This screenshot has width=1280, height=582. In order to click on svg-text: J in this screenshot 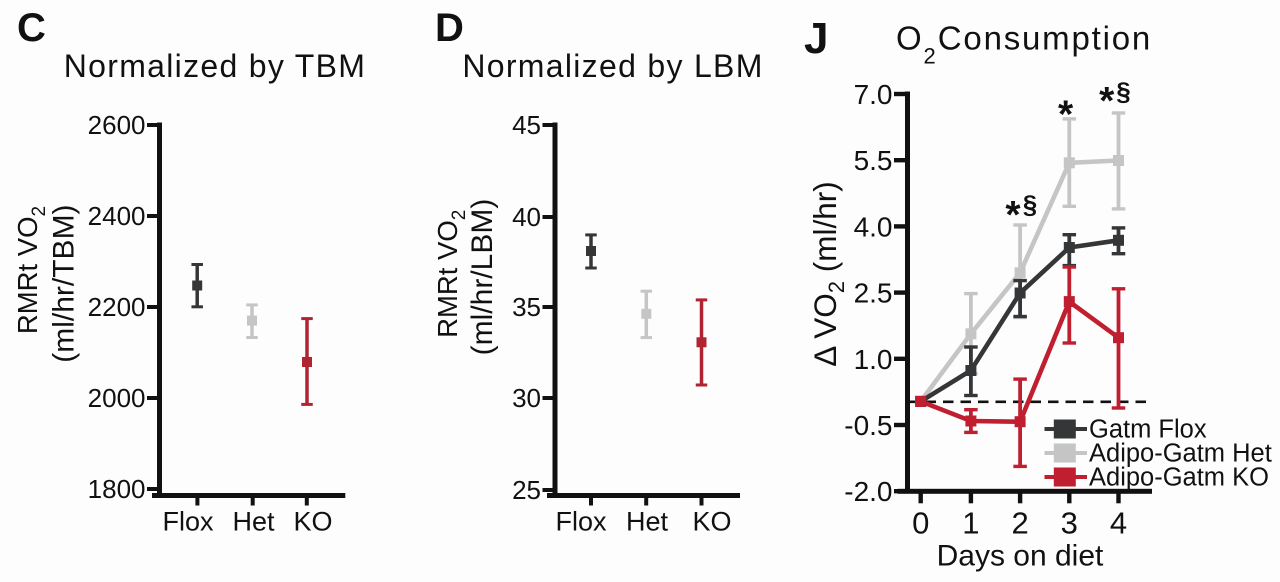, I will do `click(816, 38)`.